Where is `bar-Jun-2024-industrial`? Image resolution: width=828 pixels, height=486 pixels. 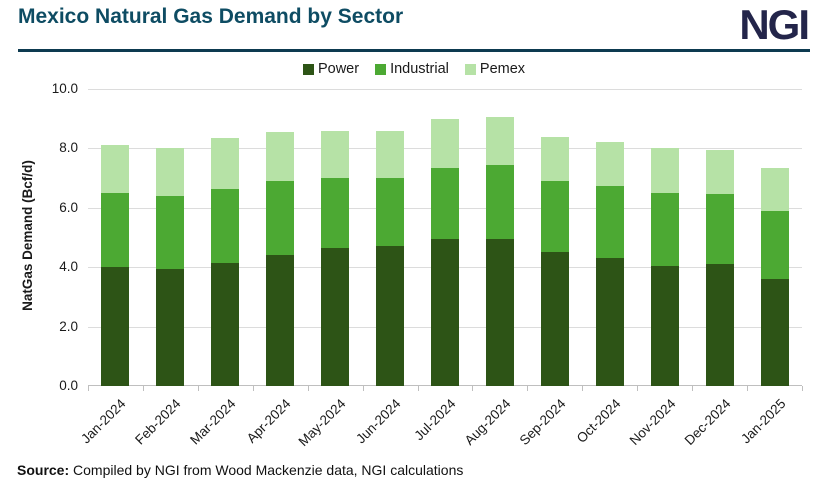
bar-Jun-2024-industrial is located at coordinates (390, 212).